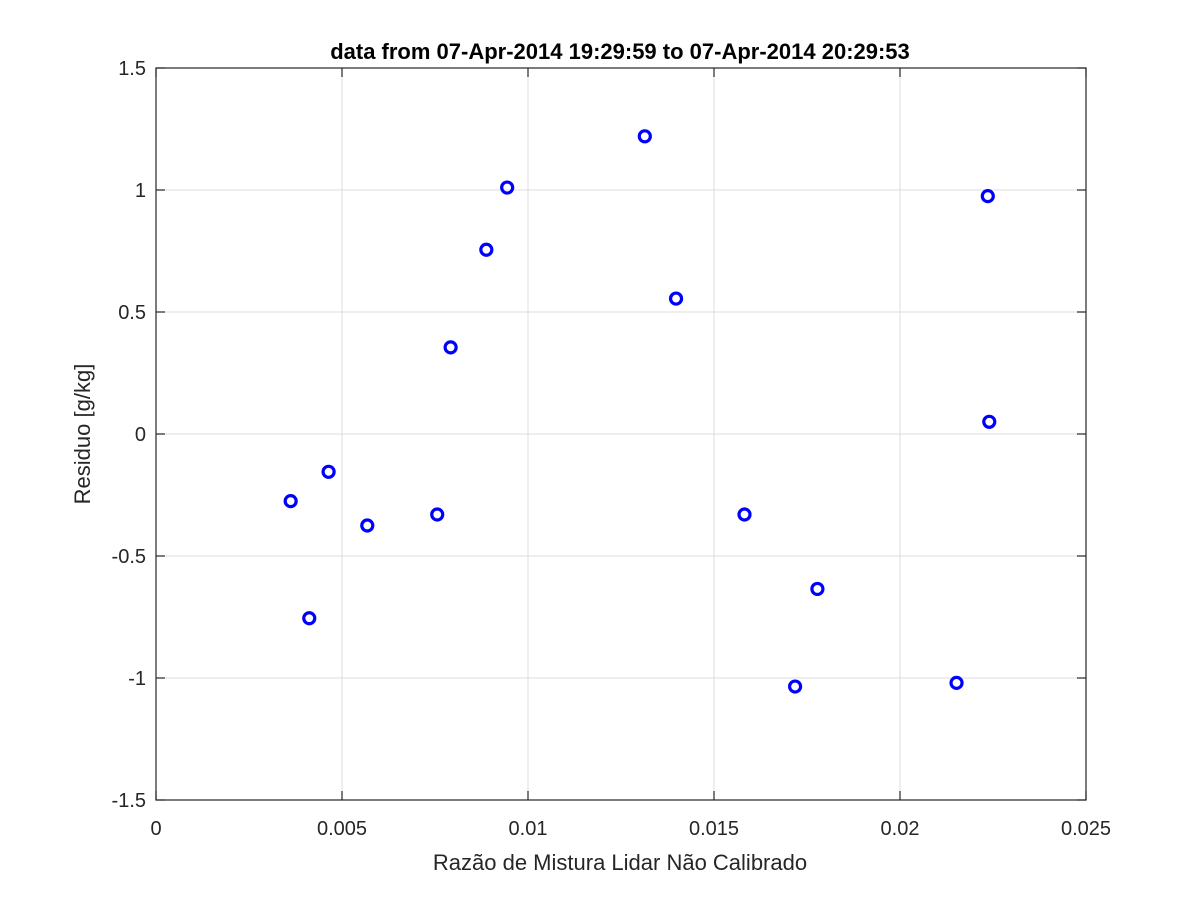  What do you see at coordinates (528, 829) in the screenshot?
I see `x-tick-label: 0.01` at bounding box center [528, 829].